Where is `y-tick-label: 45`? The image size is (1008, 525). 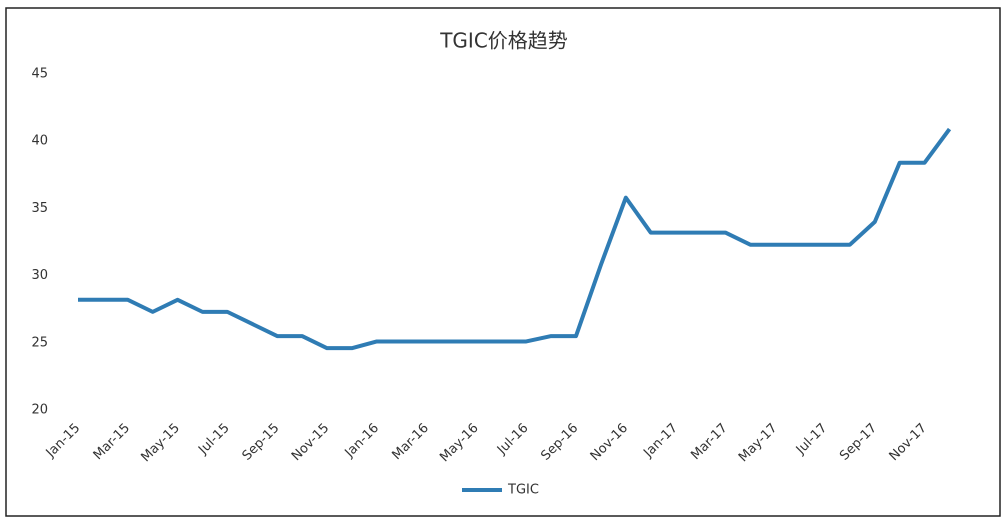
y-tick-label: 45 is located at coordinates (39, 74).